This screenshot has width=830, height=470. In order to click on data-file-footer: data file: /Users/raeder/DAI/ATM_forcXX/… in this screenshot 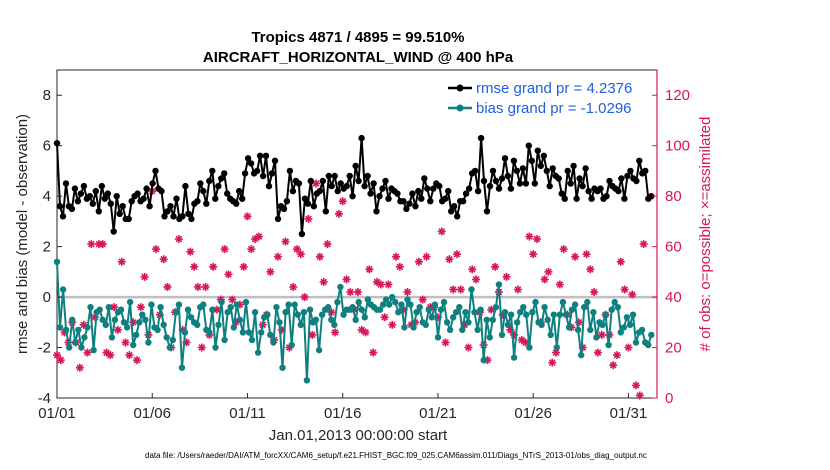, I will do `click(396, 455)`.